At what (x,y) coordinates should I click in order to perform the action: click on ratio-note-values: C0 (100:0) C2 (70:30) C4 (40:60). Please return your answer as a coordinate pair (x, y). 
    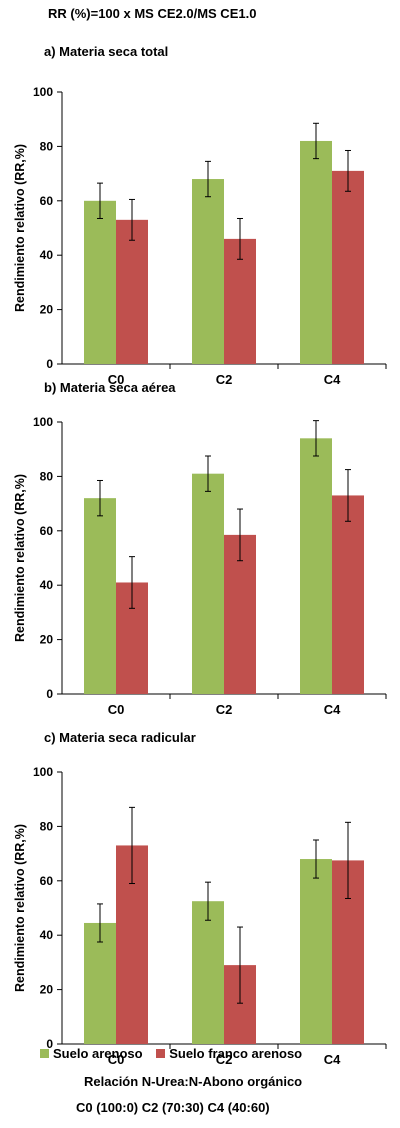
    Looking at the image, I should click on (173, 1107).